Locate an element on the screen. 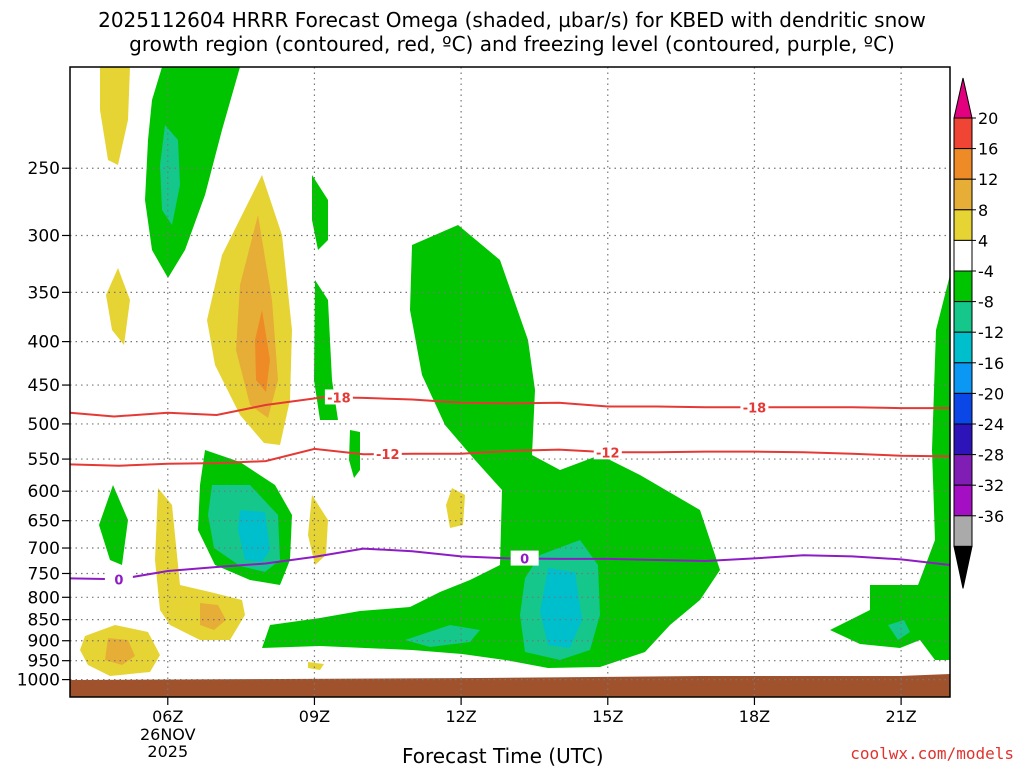  colorbar-label: 16 is located at coordinates (988, 149).